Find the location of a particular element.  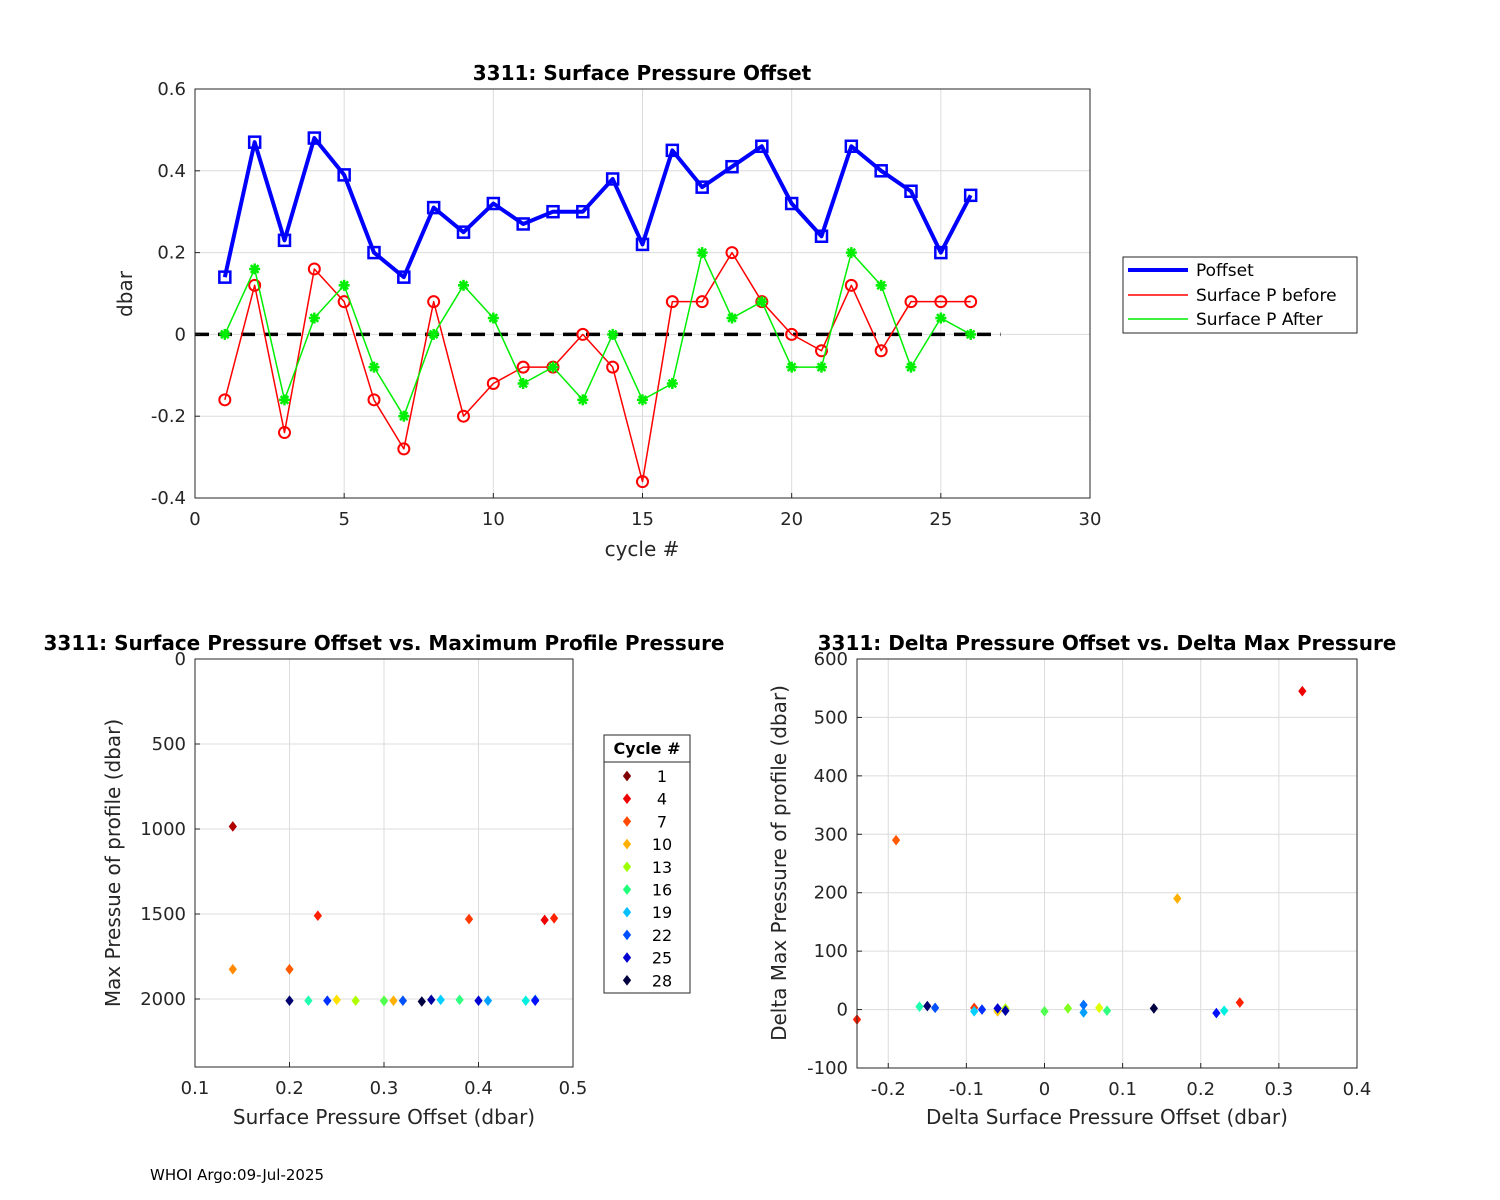

y-tick-label: 100 is located at coordinates (831, 951).